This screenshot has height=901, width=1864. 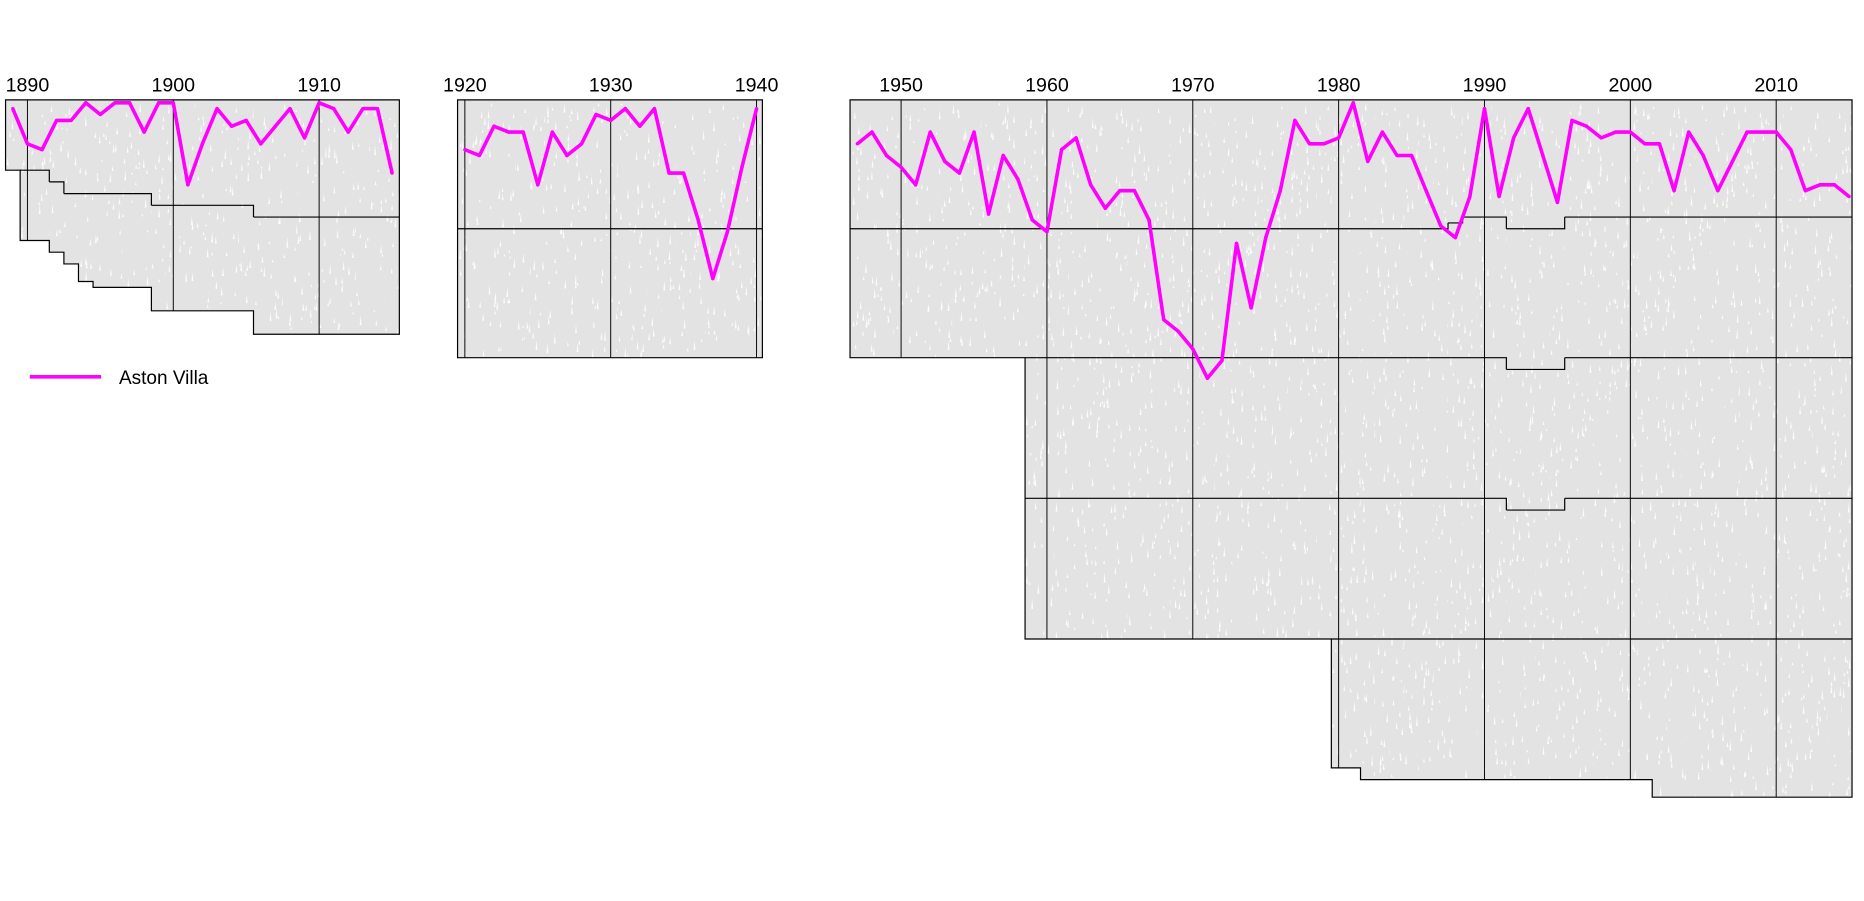 I want to click on data-point-1915, so click(x=392, y=173).